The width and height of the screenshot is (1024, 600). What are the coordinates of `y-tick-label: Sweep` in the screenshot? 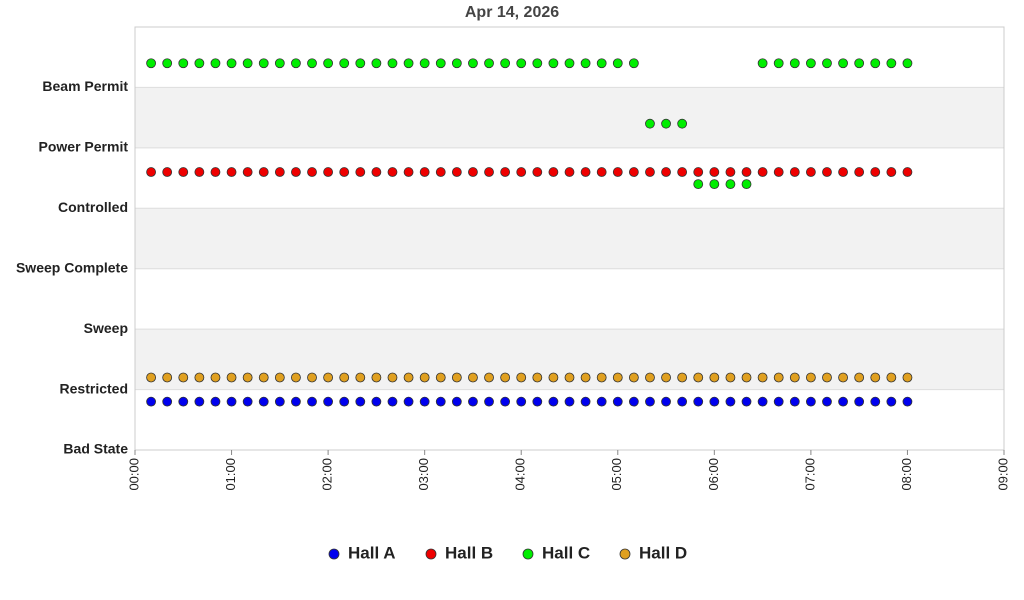 It's located at (106, 328).